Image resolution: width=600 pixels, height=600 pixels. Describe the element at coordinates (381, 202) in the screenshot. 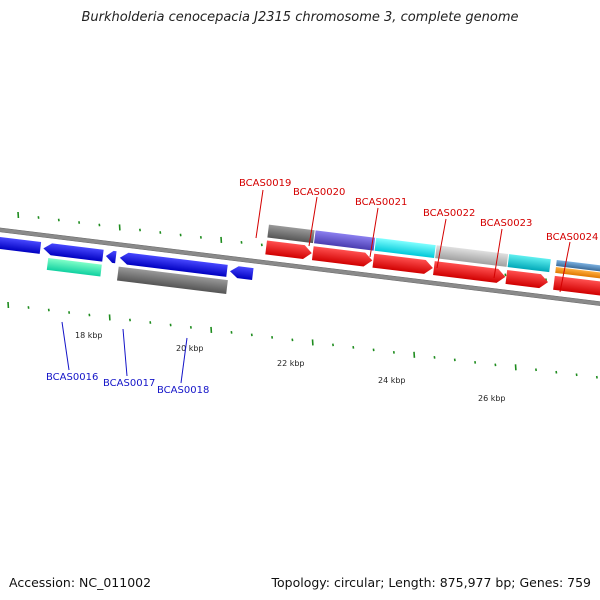

I see `gene-label-bcas0021: BCAS0021` at that location.